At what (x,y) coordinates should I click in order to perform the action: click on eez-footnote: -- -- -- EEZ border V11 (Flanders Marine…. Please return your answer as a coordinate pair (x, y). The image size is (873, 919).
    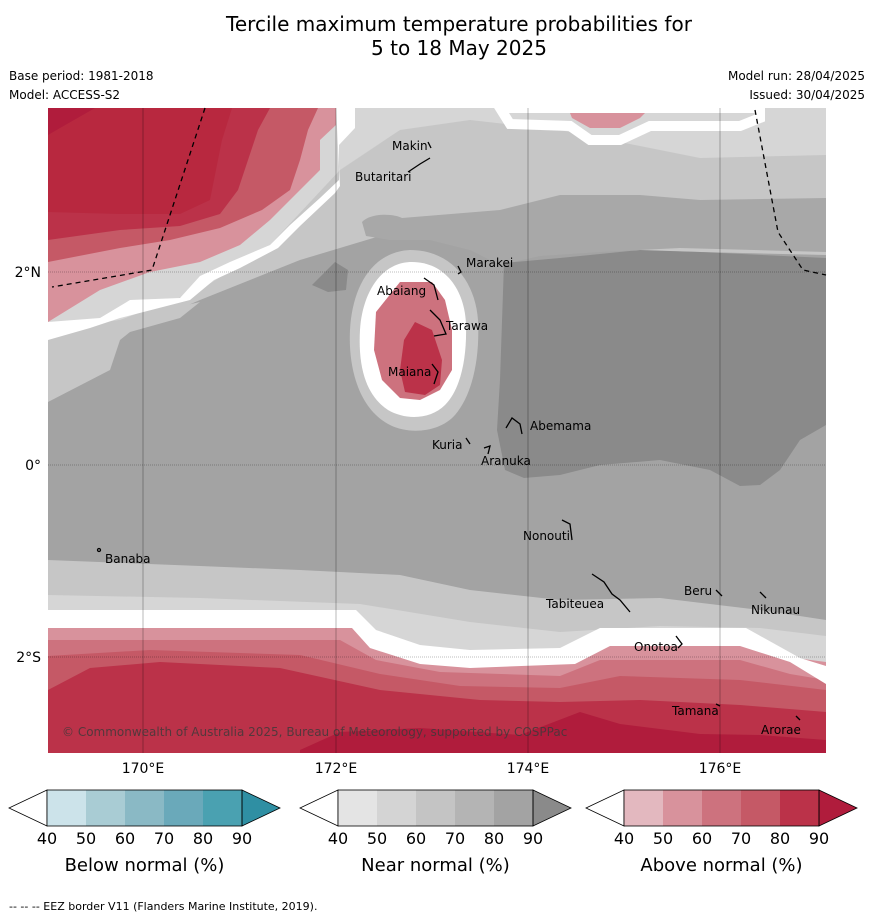
    Looking at the image, I should click on (163, 906).